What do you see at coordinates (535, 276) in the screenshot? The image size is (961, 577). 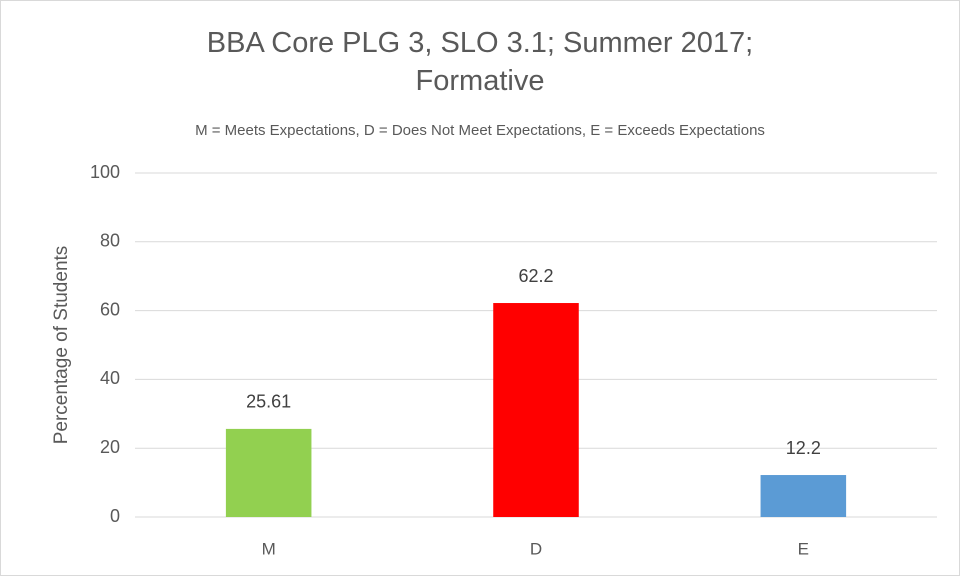 I see `data-label: 62.2` at bounding box center [535, 276].